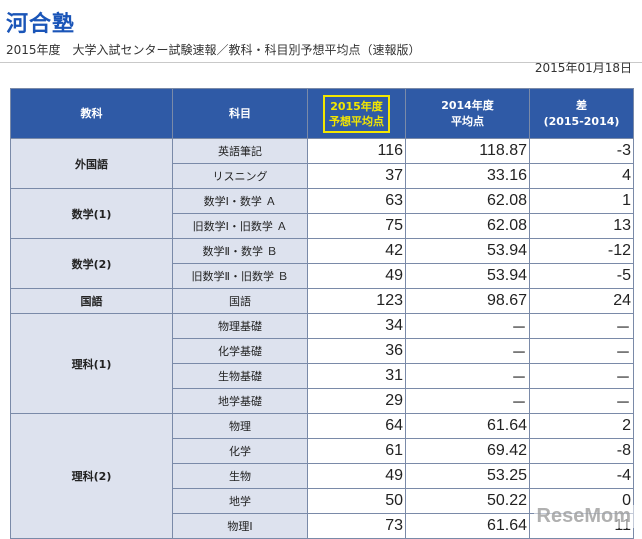  Describe the element at coordinates (213, 50) in the screenshot. I see `page-subtitle: 2015年度 大学入試センター試験速報／教科・科目別予想平均点（速報版）` at that location.